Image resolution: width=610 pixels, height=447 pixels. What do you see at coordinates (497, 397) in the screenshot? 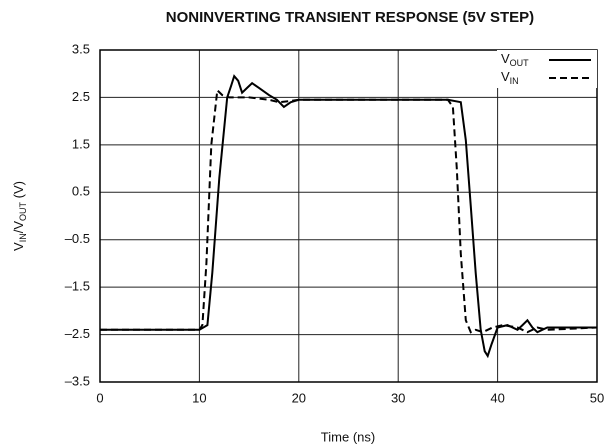
I see `x-tick-label: 40` at bounding box center [497, 397].